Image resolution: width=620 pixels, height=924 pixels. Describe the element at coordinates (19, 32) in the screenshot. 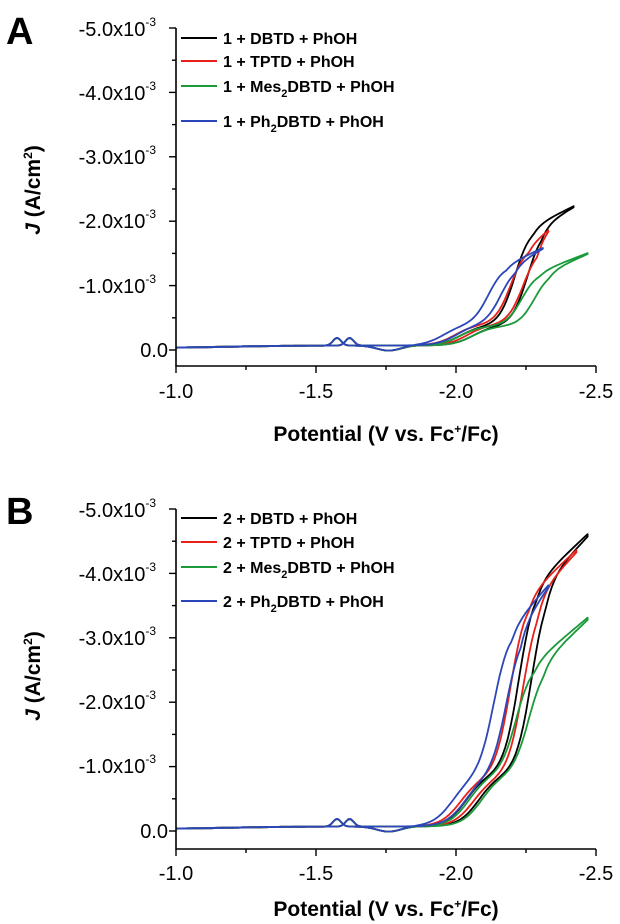

I see `panel-letter-a: A` at that location.